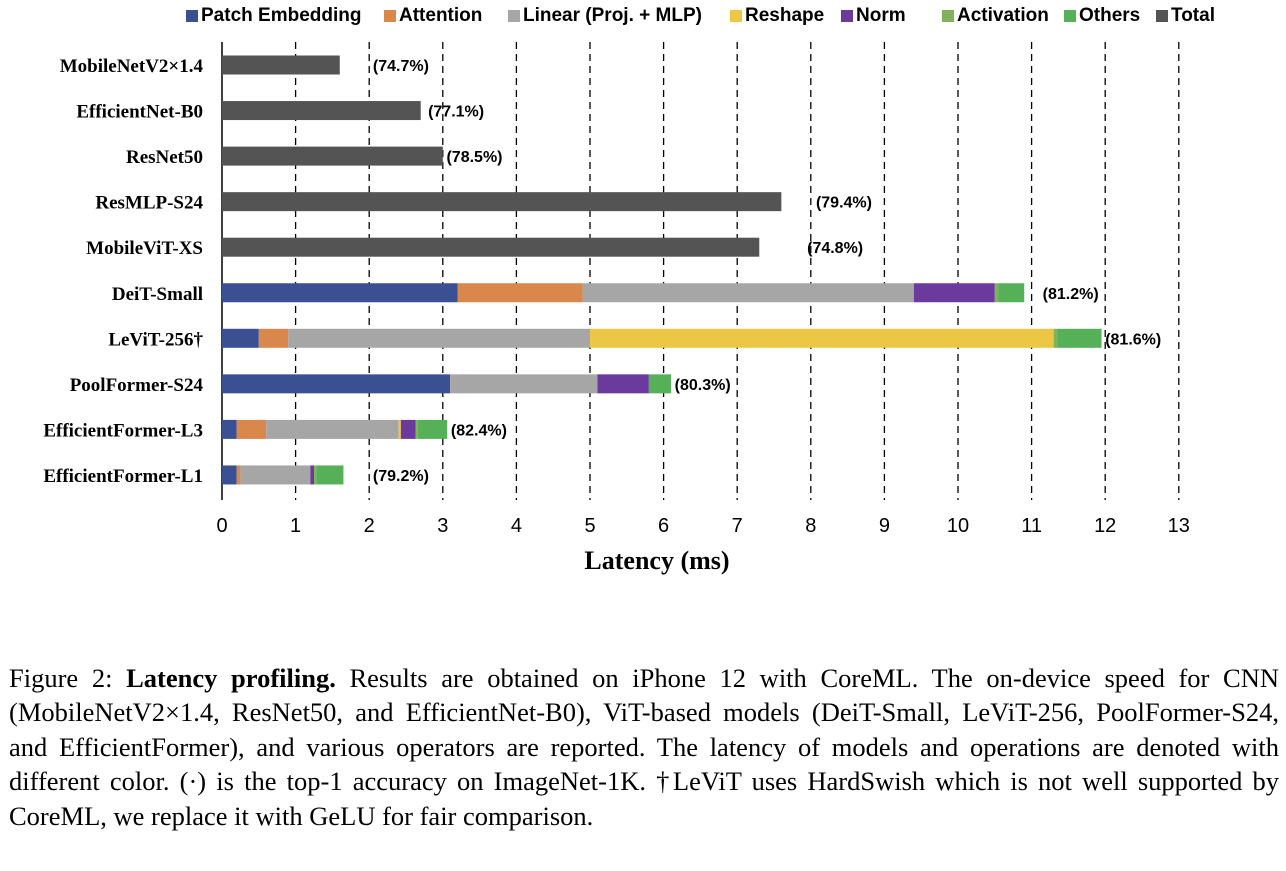 The height and width of the screenshot is (871, 1286). I want to click on bar-deit-small, so click(623, 293).